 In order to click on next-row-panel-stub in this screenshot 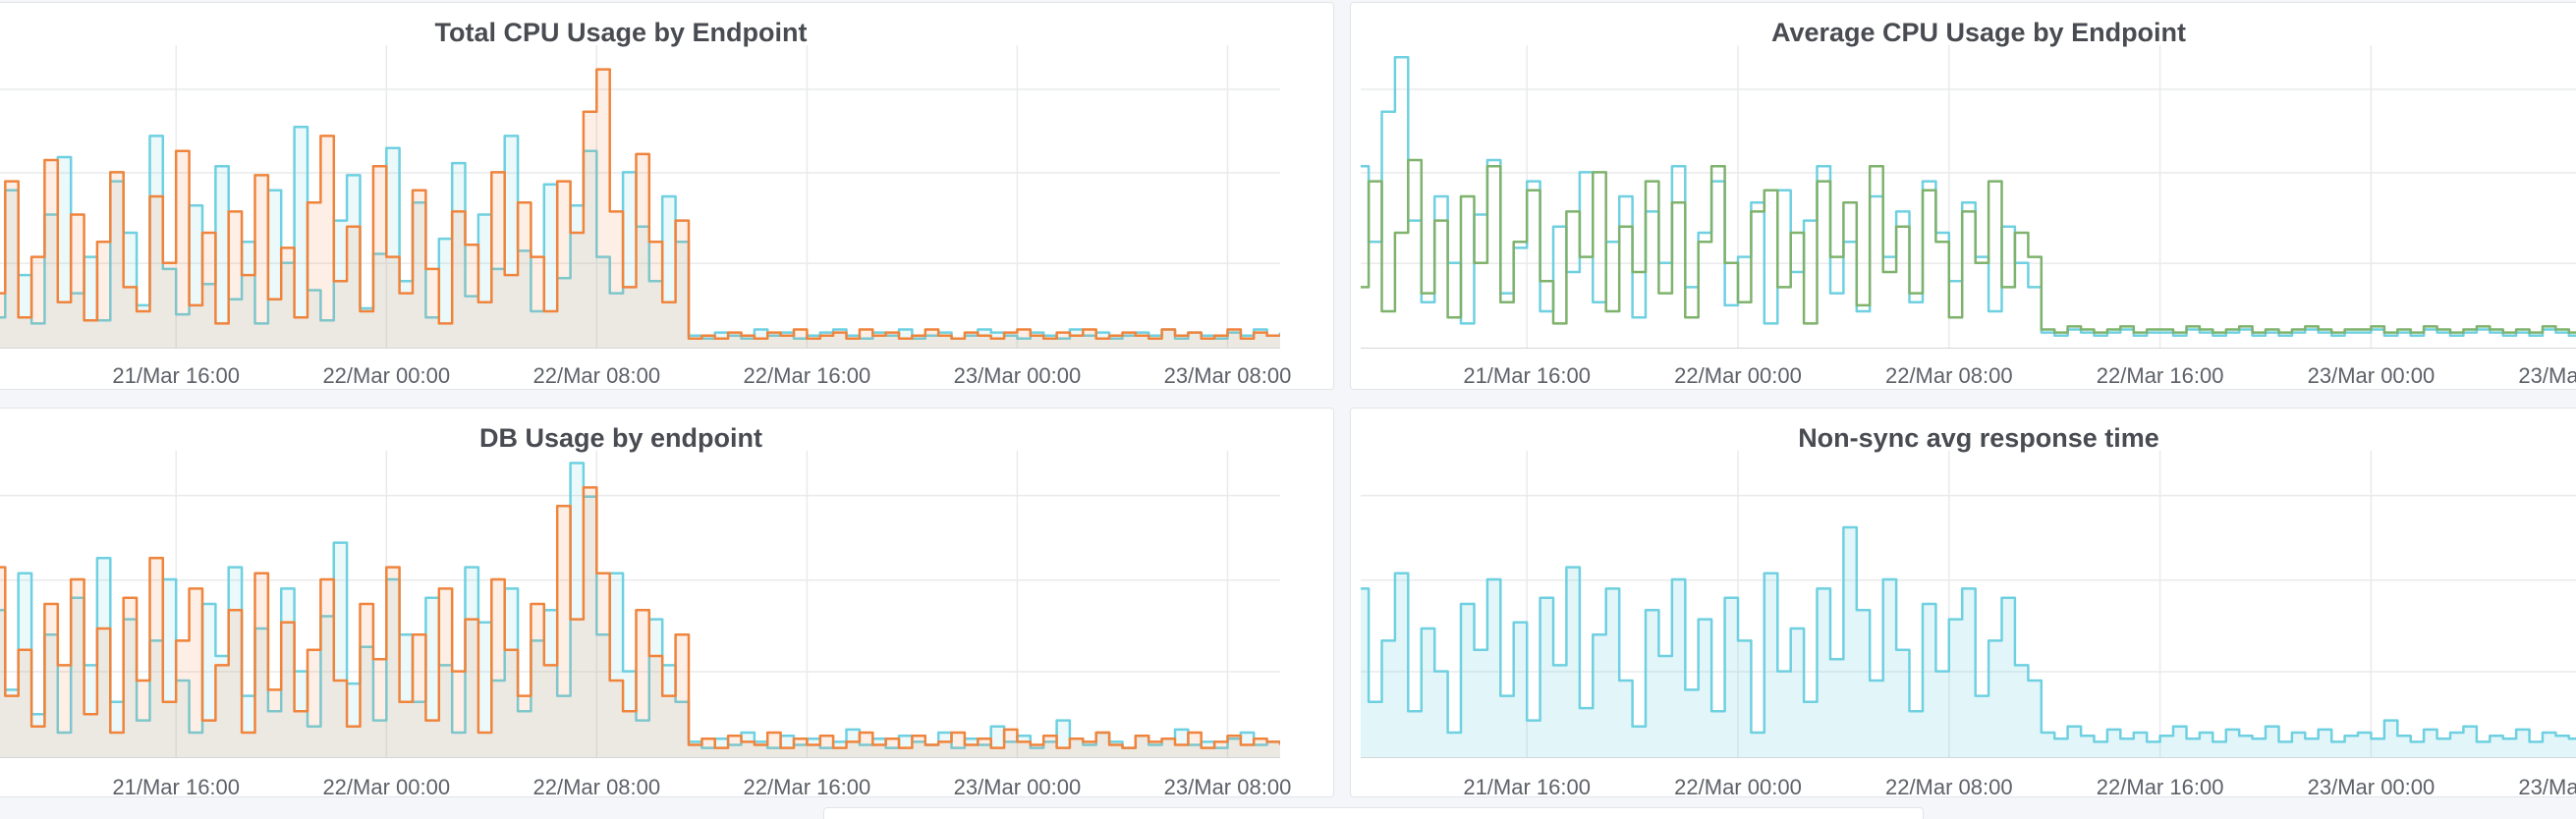, I will do `click(1373, 813)`.